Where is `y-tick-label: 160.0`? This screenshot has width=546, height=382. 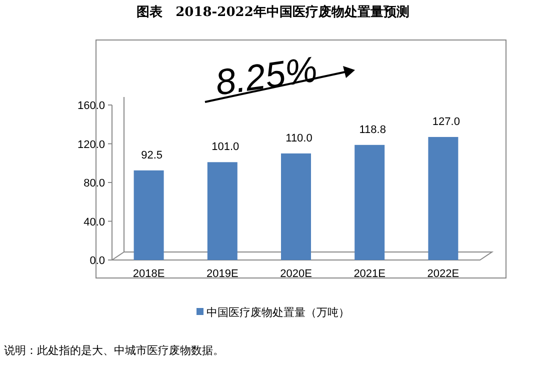
y-tick-label: 160.0 is located at coordinates (91, 106).